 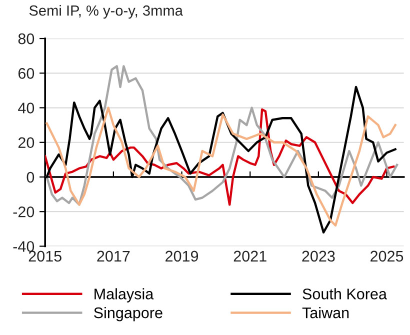 I want to click on y-tick-label: 20, so click(x=26, y=142).